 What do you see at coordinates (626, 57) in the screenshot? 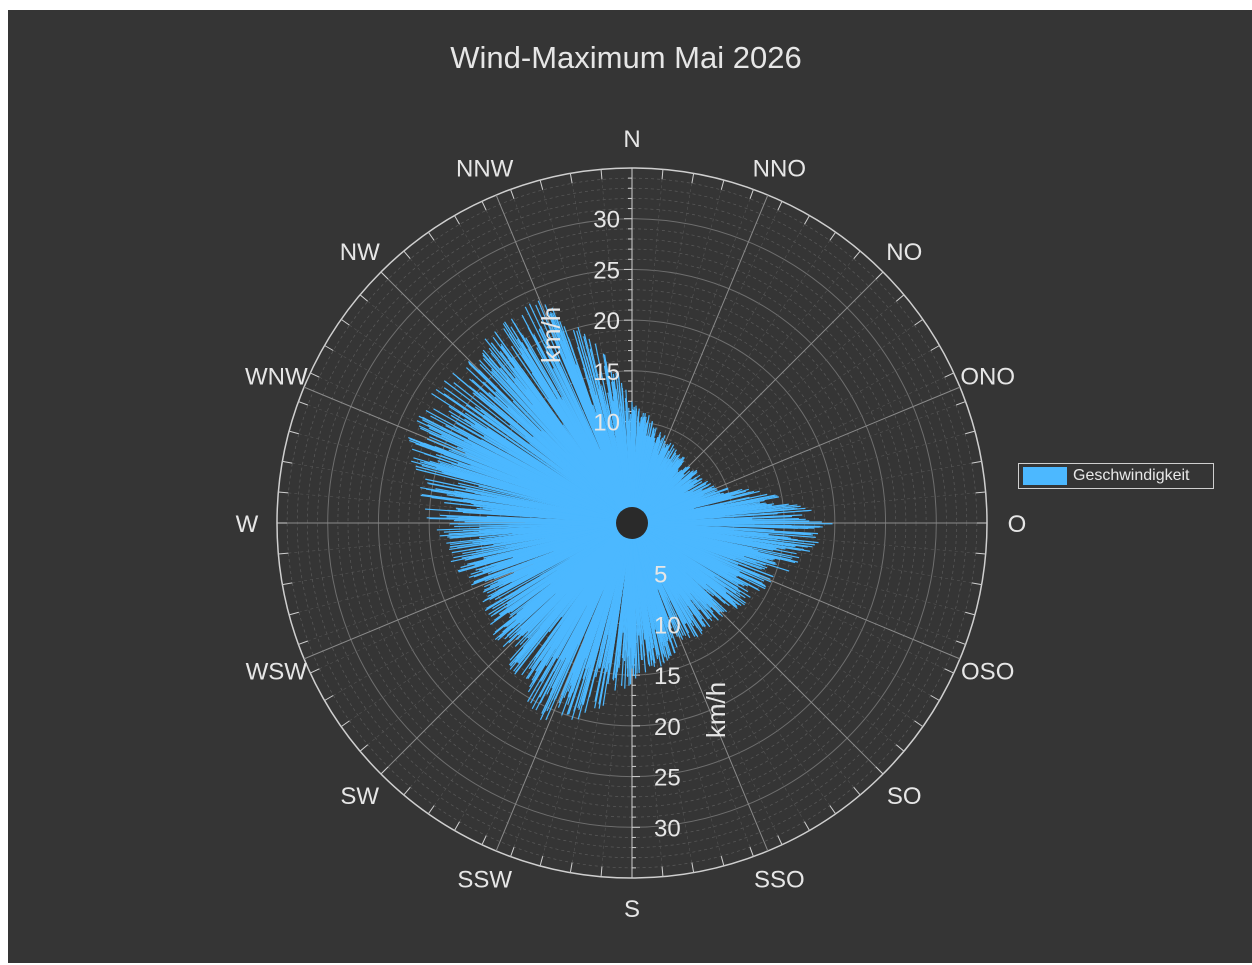
I see `chart-title: Wind-Maximum Mai 2026` at bounding box center [626, 57].